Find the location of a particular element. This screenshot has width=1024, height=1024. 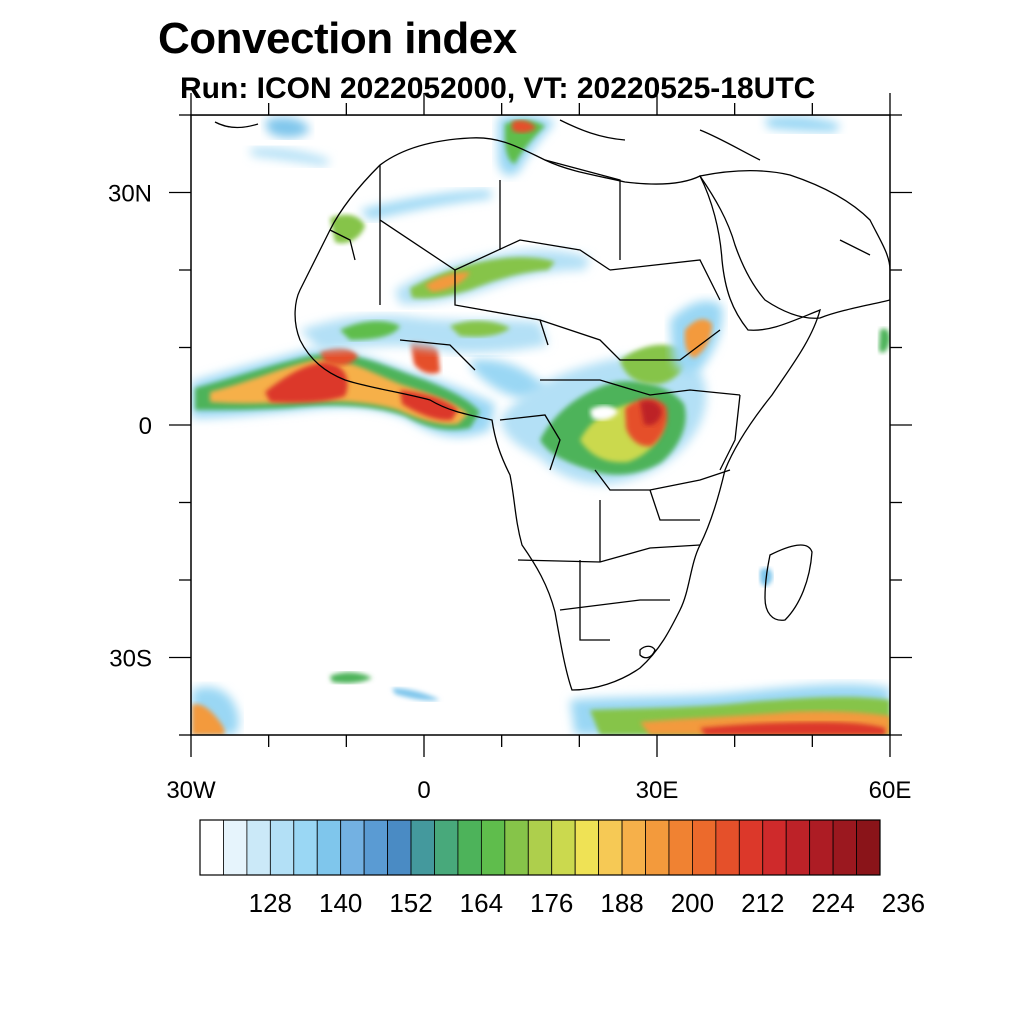

lon-tick-label: 30E is located at coordinates (657, 790).